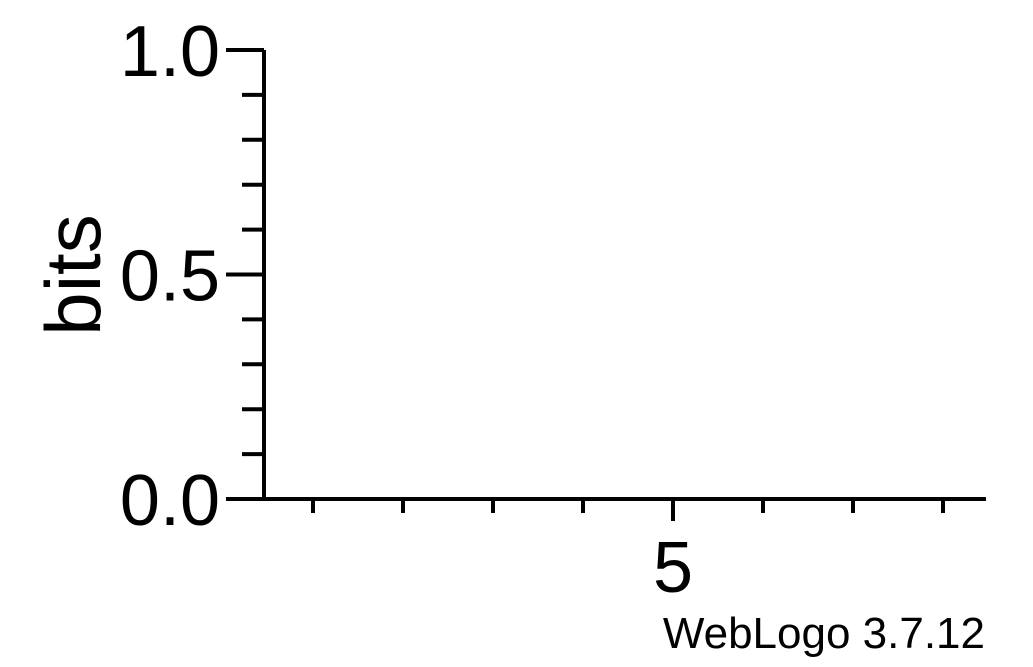  What do you see at coordinates (170, 501) in the screenshot?
I see `y-tick-label: 0.0` at bounding box center [170, 501].